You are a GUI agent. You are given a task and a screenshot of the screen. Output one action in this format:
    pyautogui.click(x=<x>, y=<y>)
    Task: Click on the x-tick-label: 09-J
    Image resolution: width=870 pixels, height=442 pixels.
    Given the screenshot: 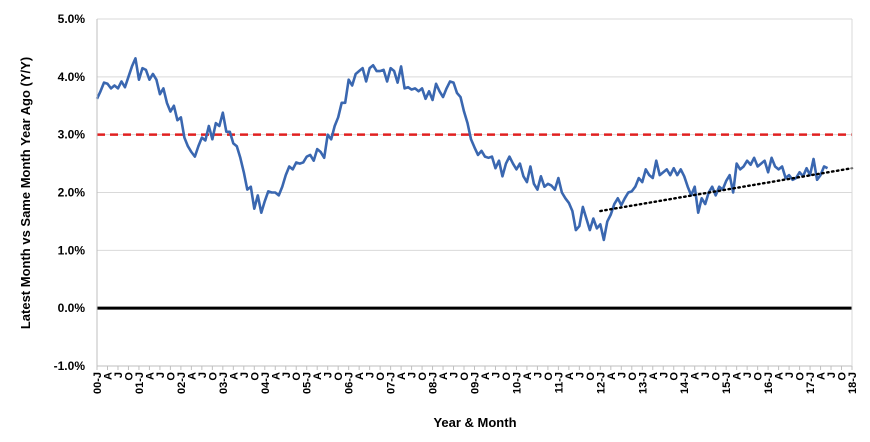 What is the action you would take?
    pyautogui.click(x=476, y=383)
    